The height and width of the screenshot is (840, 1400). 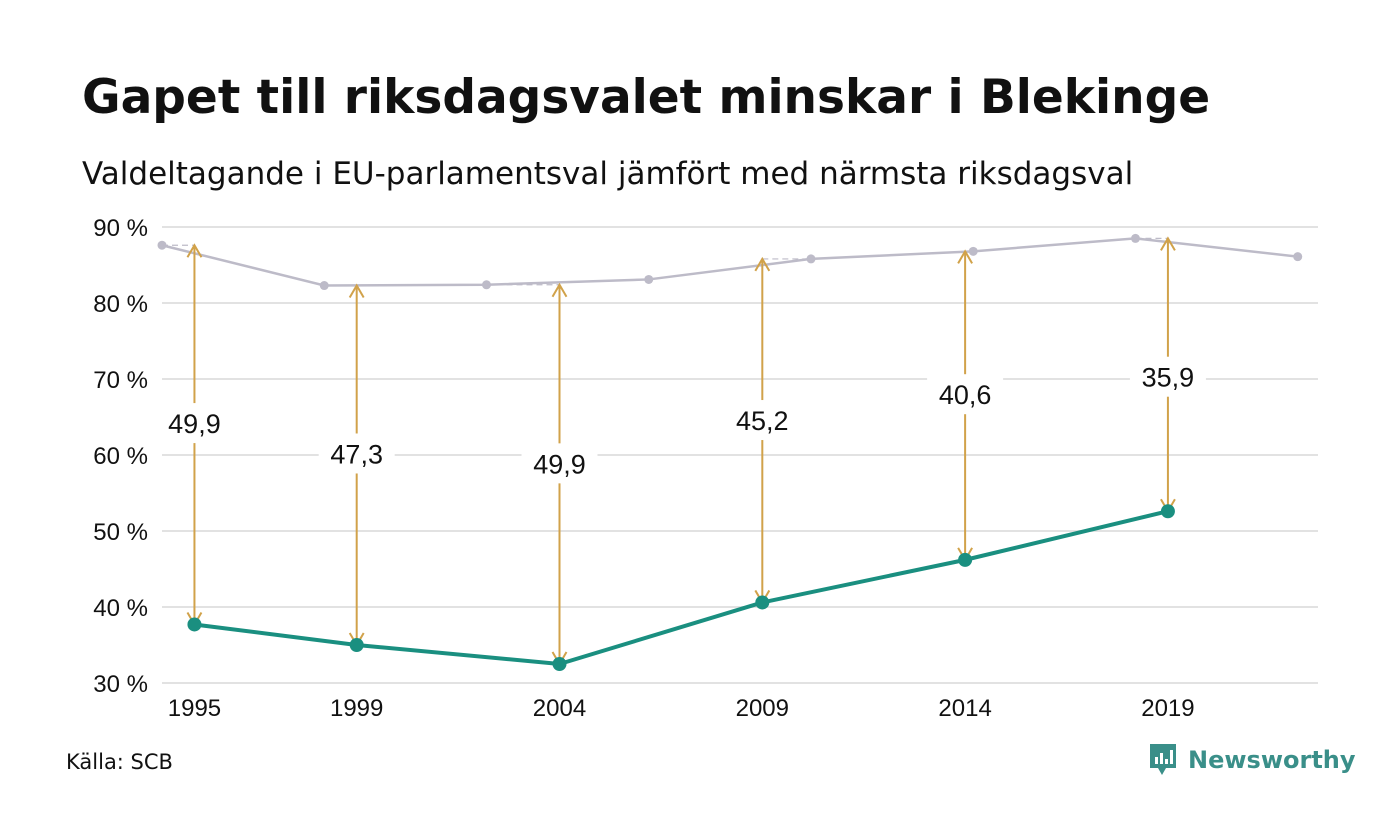 I want to click on y-tick-label: 70 %, so click(x=120, y=380).